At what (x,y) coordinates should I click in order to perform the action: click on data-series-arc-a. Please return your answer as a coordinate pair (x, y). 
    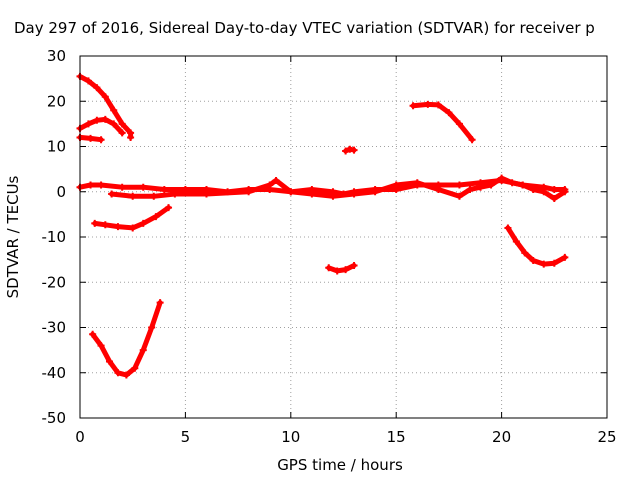
    Looking at the image, I should click on (105, 106).